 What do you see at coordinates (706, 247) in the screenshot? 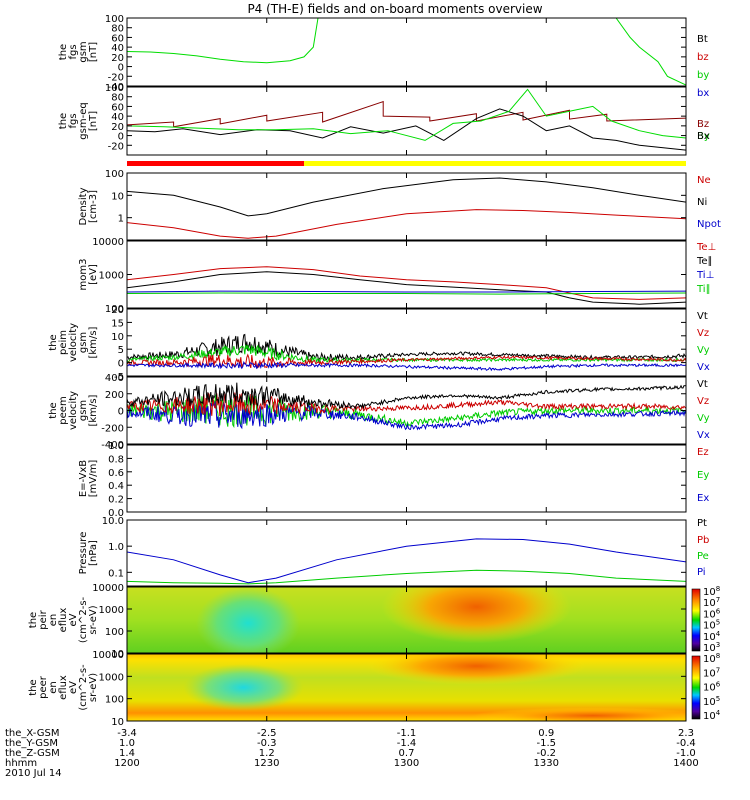
I see `legend-entry-Te⊥: Te⊥` at bounding box center [706, 247].